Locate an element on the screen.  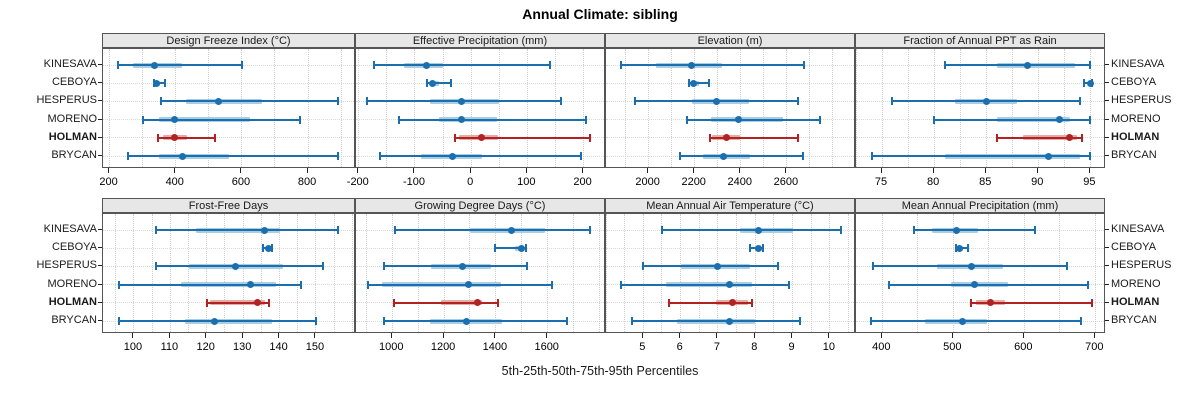
station-label-left-brycan: BRYCAN is located at coordinates (74, 155).